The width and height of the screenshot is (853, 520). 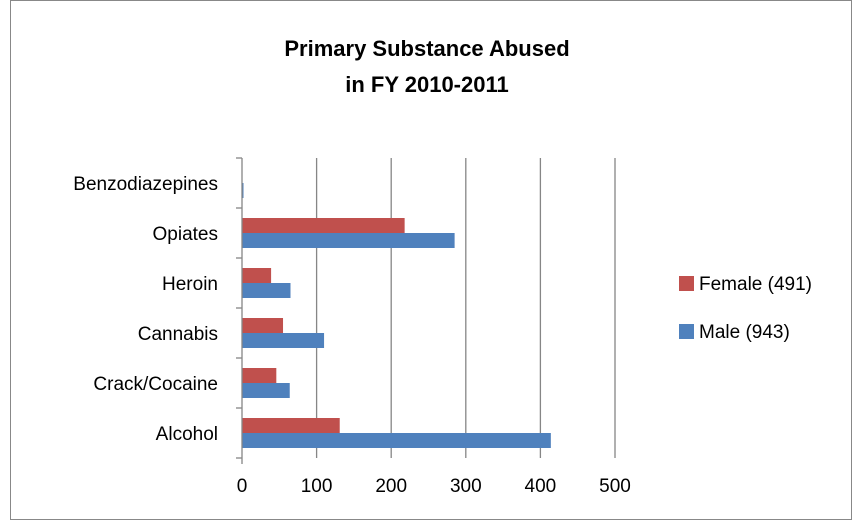 I want to click on chart-title-line-1: Primary Substance Abused, so click(x=426, y=48).